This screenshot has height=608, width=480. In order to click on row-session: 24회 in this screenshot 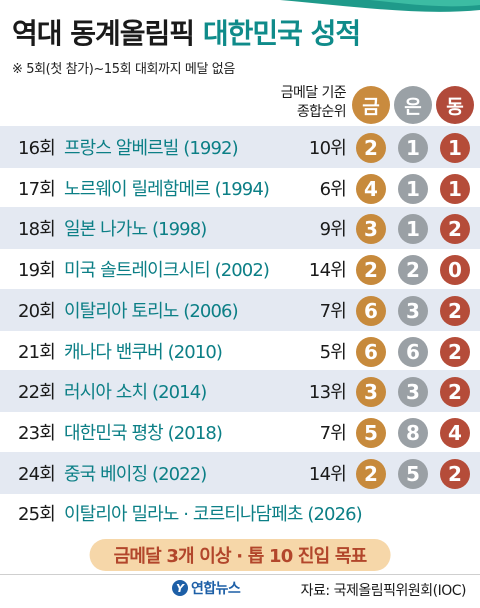, I will do `click(37, 474)`.